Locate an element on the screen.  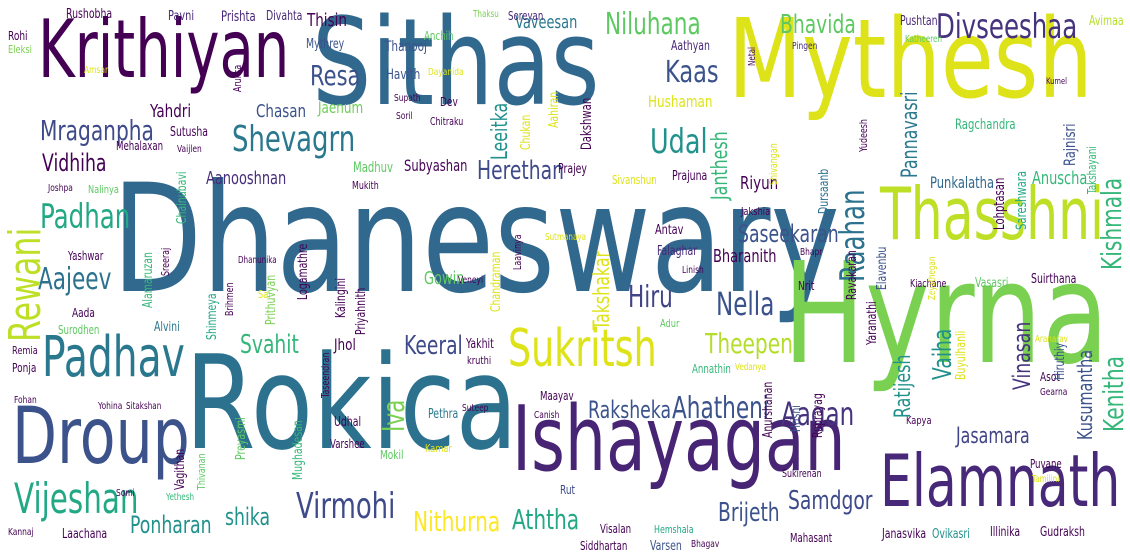
word-kusumantha: Kusumantha is located at coordinates (1085, 394).